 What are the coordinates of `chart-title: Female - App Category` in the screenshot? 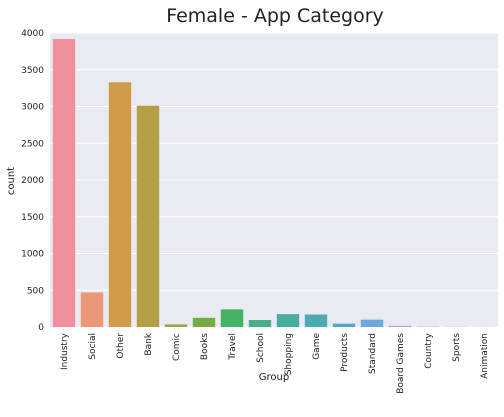 It's located at (275, 16).